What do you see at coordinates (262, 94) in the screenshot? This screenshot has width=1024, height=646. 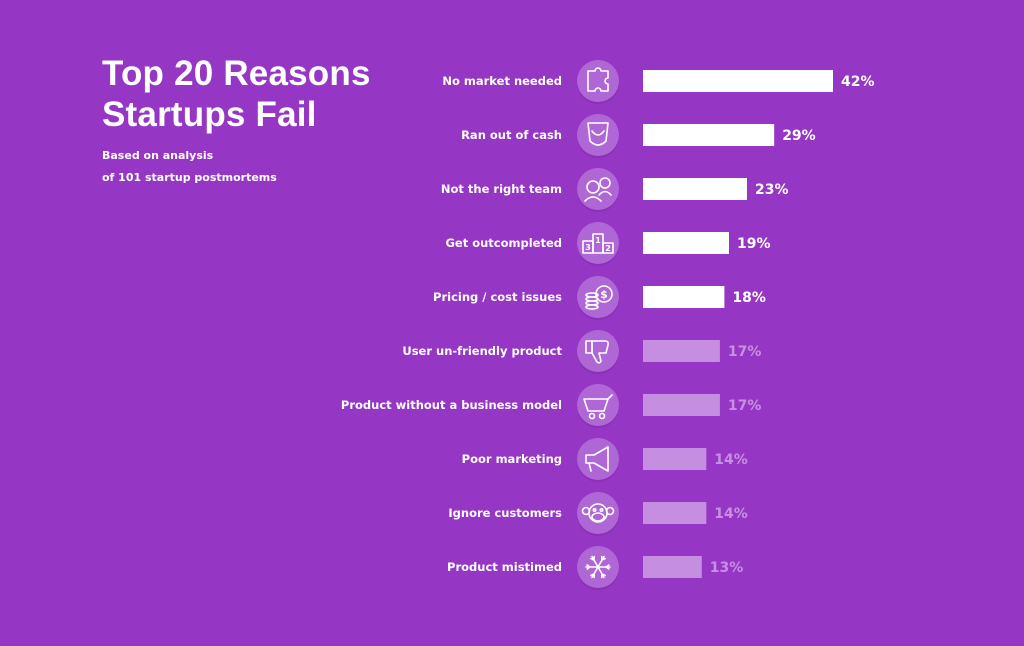 I see `chart-title: Top 20 Reasons Startups Fail` at bounding box center [262, 94].